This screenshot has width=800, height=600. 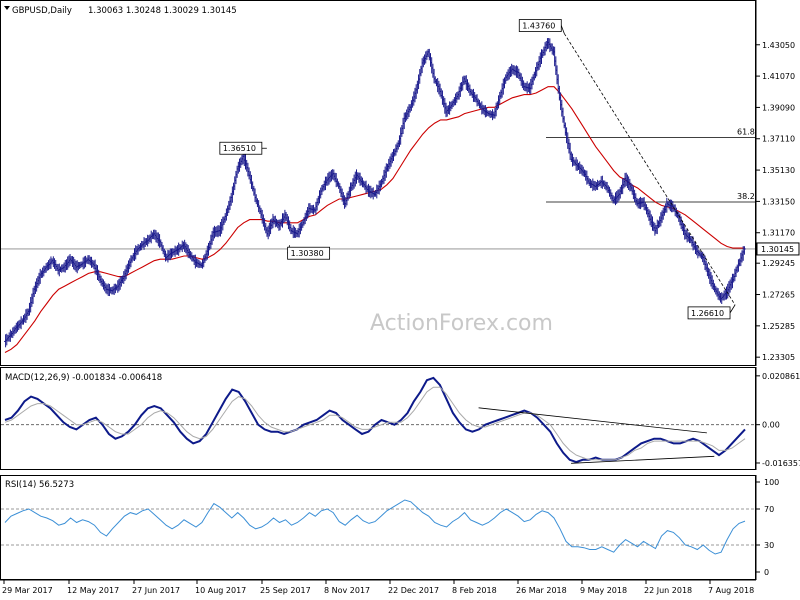 What do you see at coordinates (603, 590) in the screenshot?
I see `x-tick-label: 9 May 2018` at bounding box center [603, 590].